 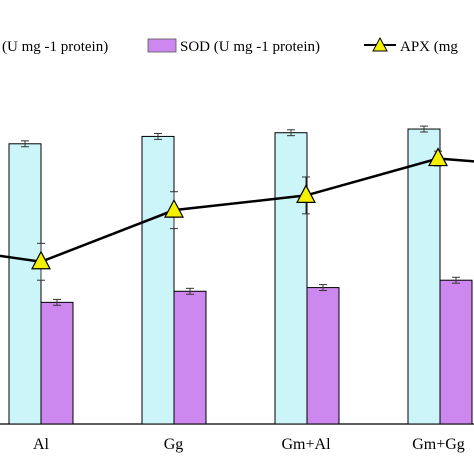 I want to click on legend-label-series-1: (U mg -1 protein), so click(x=55, y=47).